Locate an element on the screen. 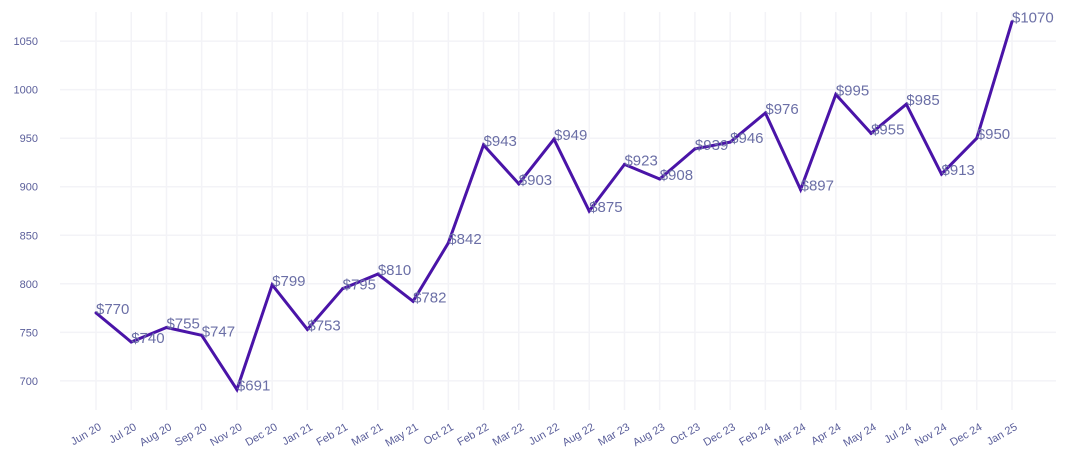 Image resolution: width=1070 pixels, height=465 pixels. x-tick-label: Jan 25 is located at coordinates (1002, 434).